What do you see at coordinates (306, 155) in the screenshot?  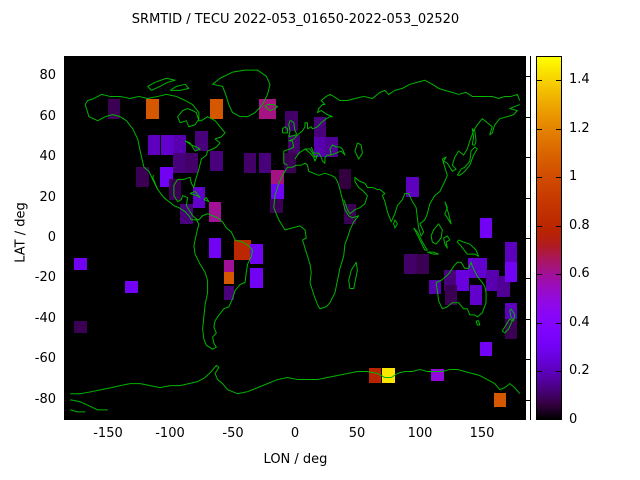 I see `coastline-italy` at bounding box center [306, 155].